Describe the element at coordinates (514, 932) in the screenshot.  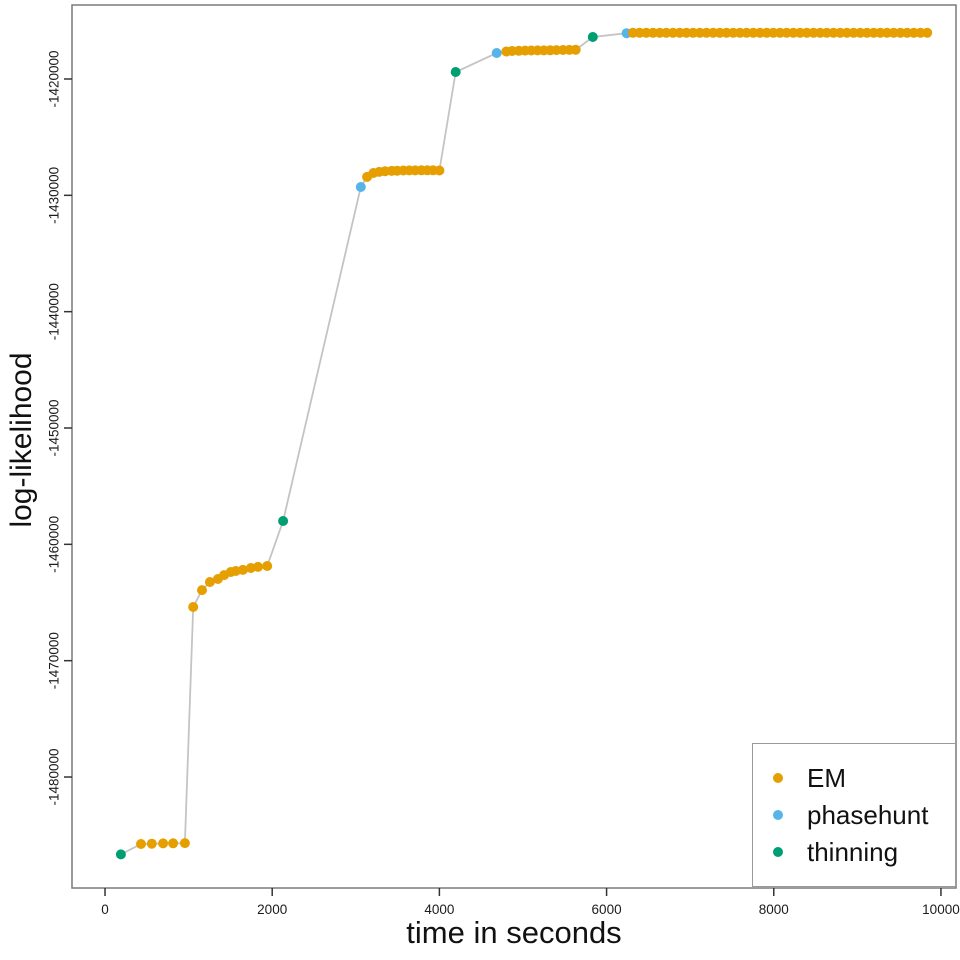
I see `x-axis-title: time in seconds` at that location.